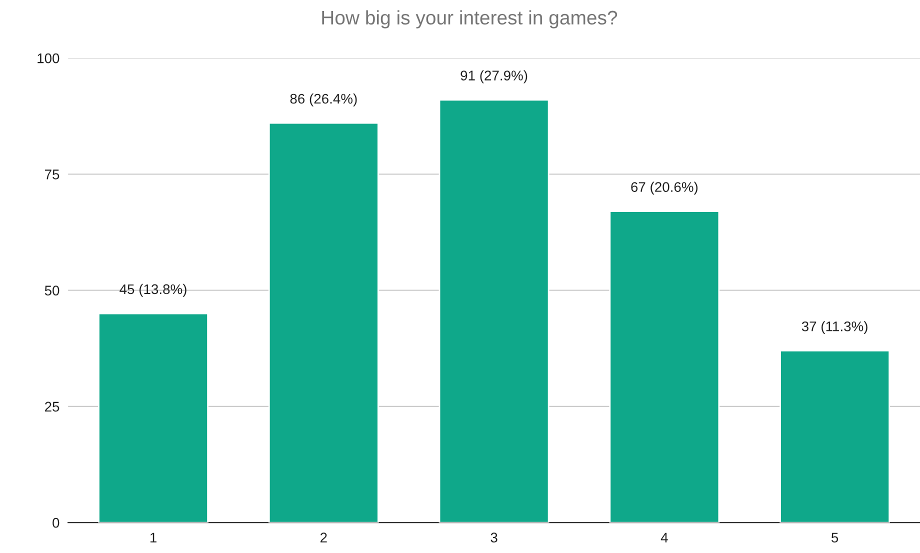 The width and height of the screenshot is (920, 553). What do you see at coordinates (323, 99) in the screenshot?
I see `data-label: 86 (26.4%)` at bounding box center [323, 99].